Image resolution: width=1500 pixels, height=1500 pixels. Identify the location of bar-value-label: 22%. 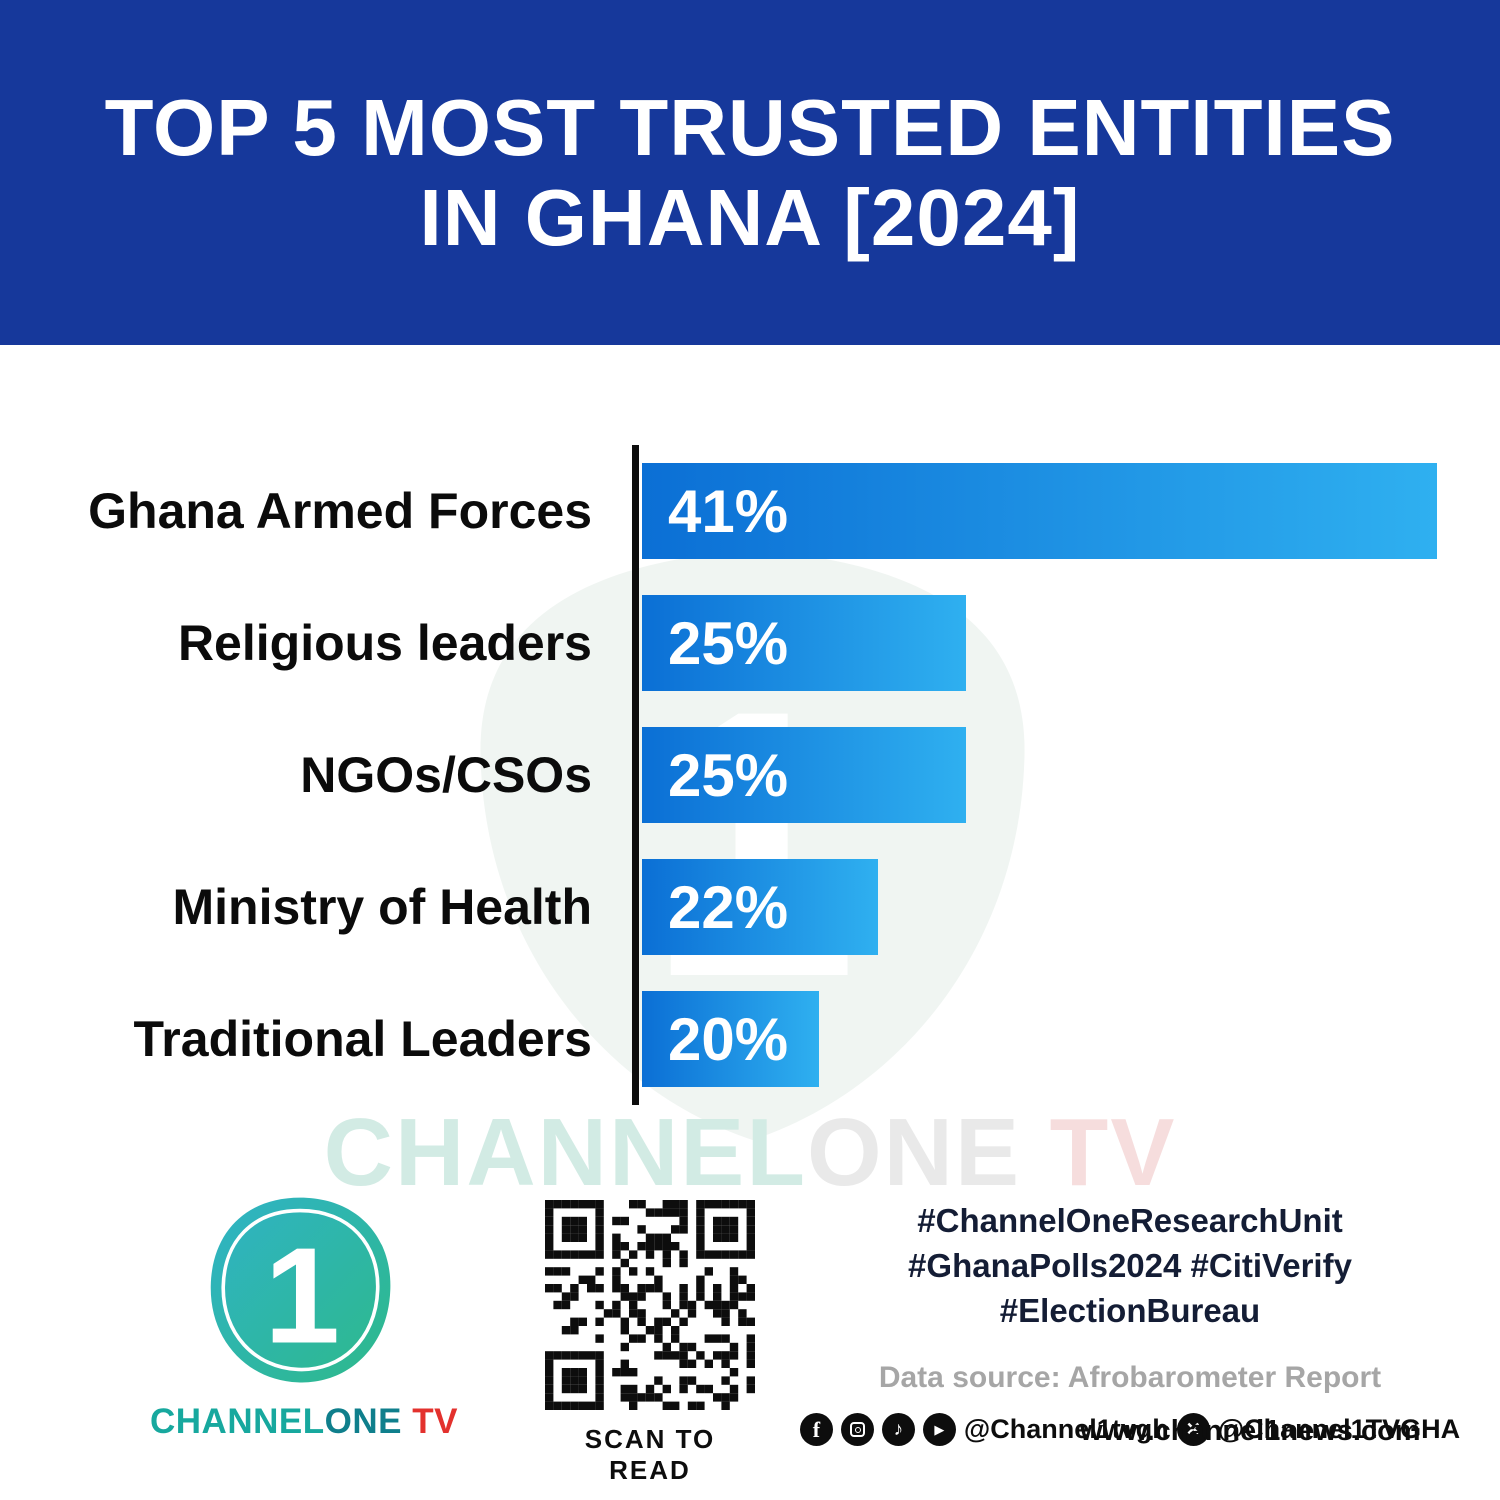
(728, 907).